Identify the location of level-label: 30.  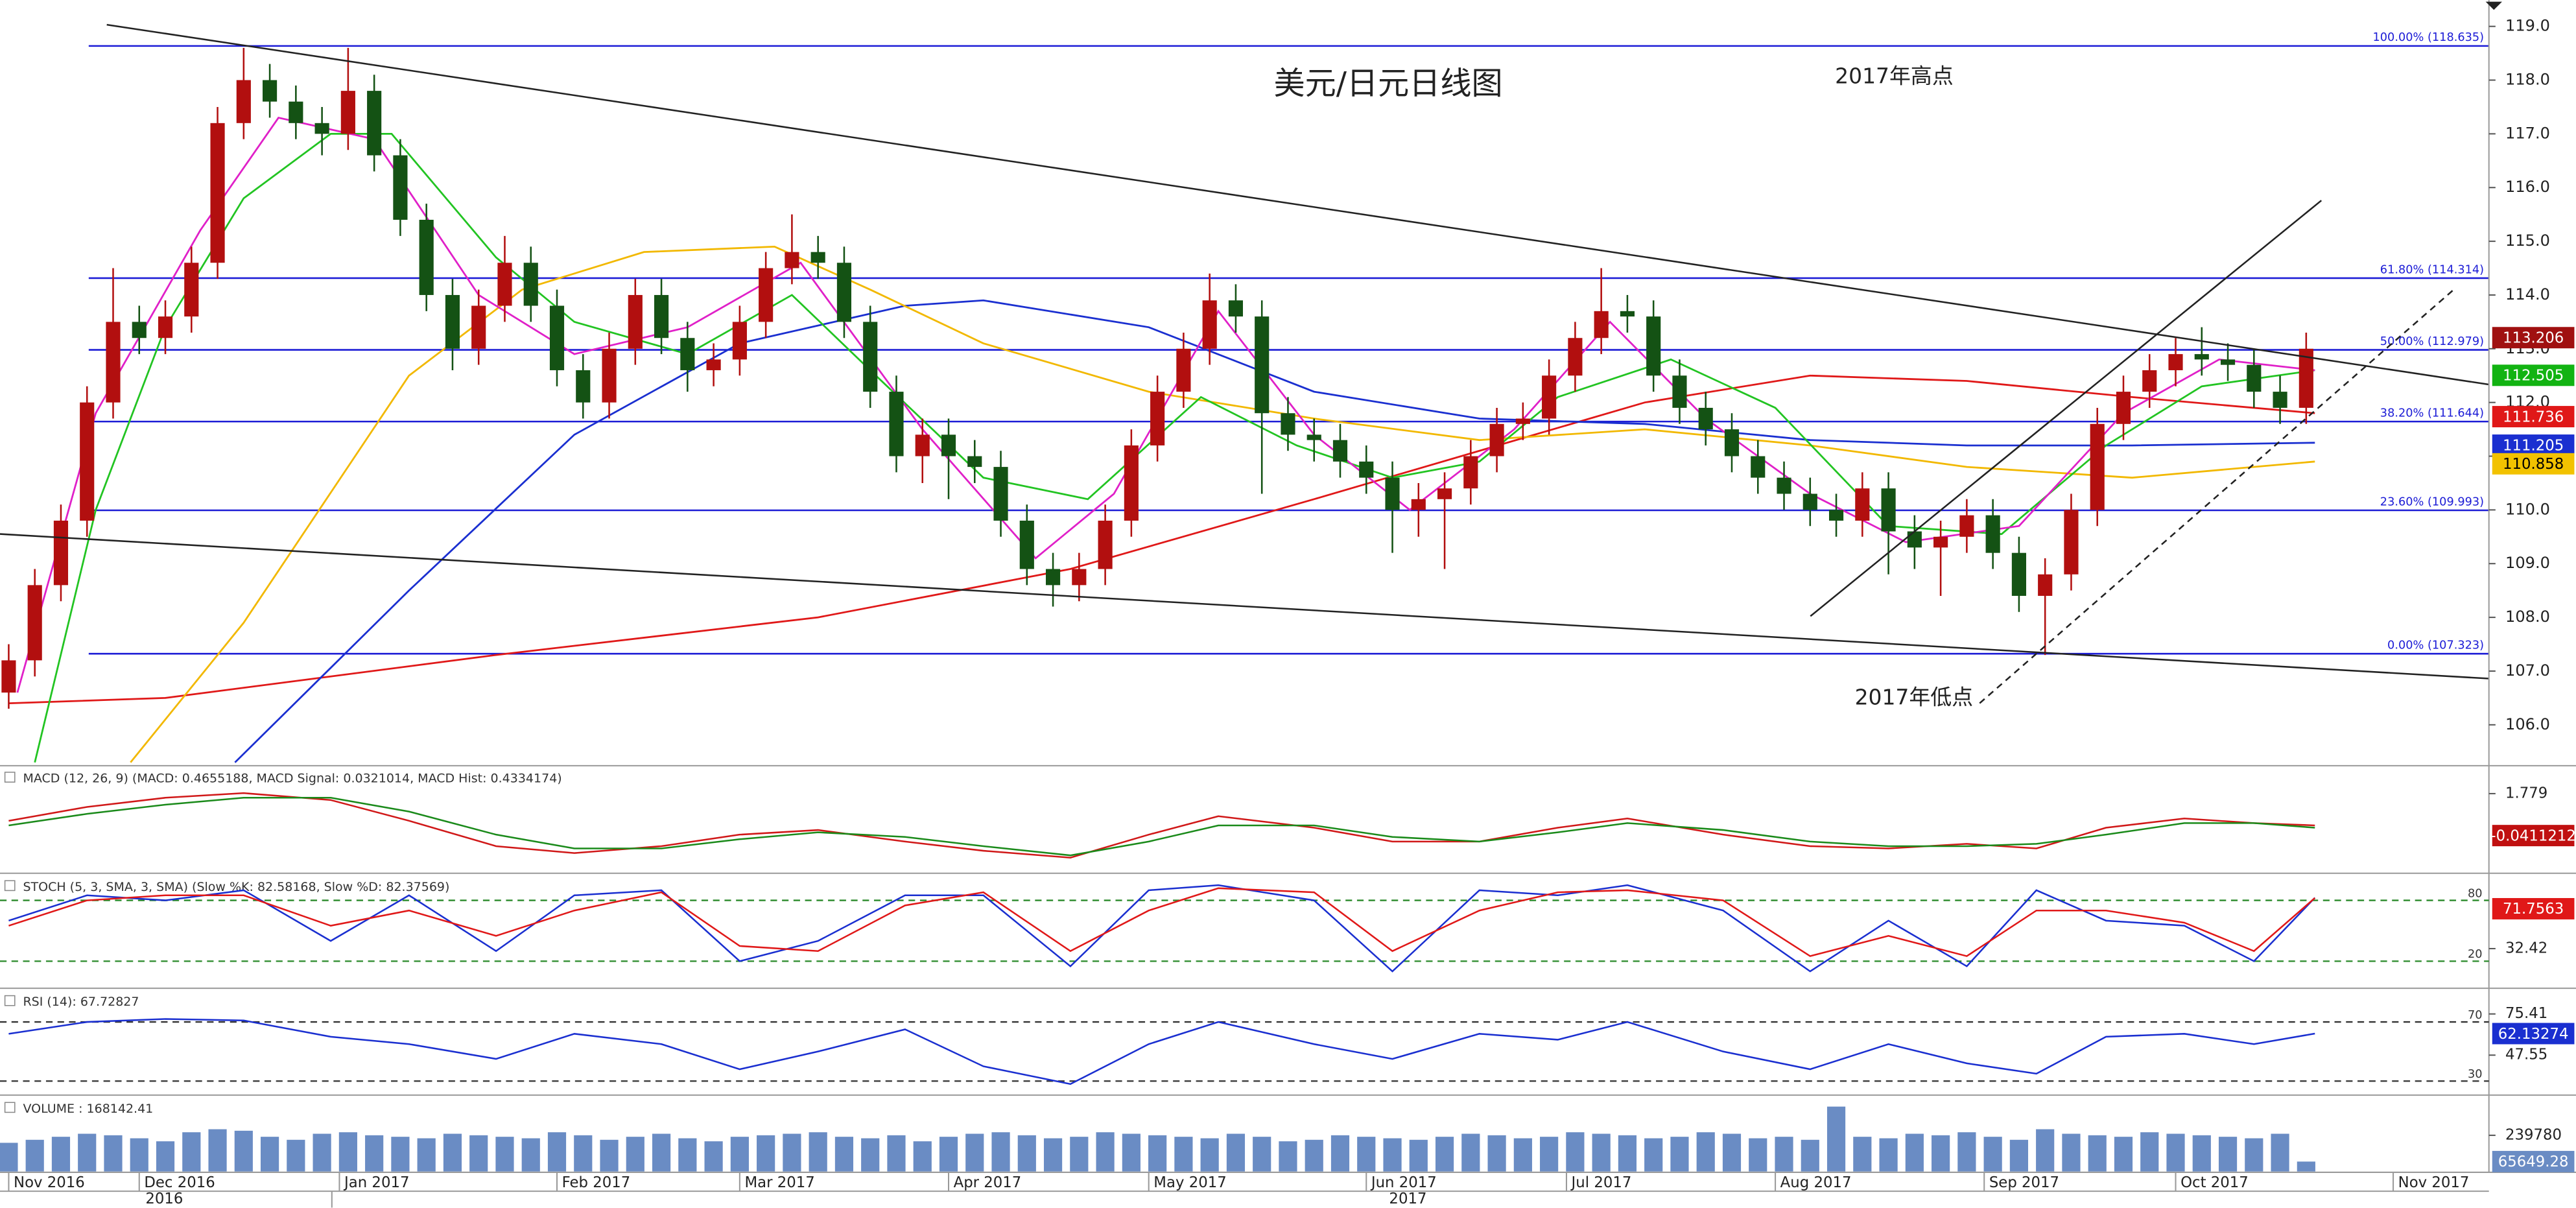
(2475, 1074).